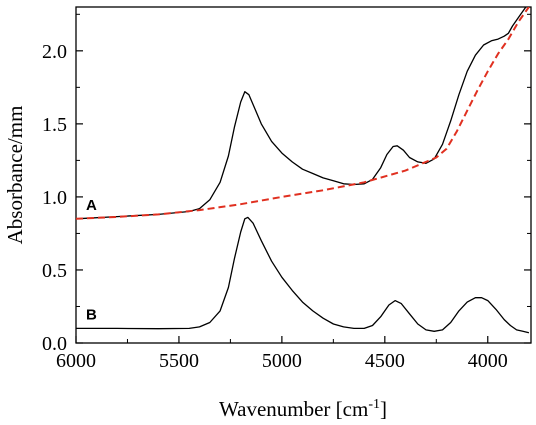  What do you see at coordinates (54, 125) in the screenshot?
I see `y-tick-label: 1.5` at bounding box center [54, 125].